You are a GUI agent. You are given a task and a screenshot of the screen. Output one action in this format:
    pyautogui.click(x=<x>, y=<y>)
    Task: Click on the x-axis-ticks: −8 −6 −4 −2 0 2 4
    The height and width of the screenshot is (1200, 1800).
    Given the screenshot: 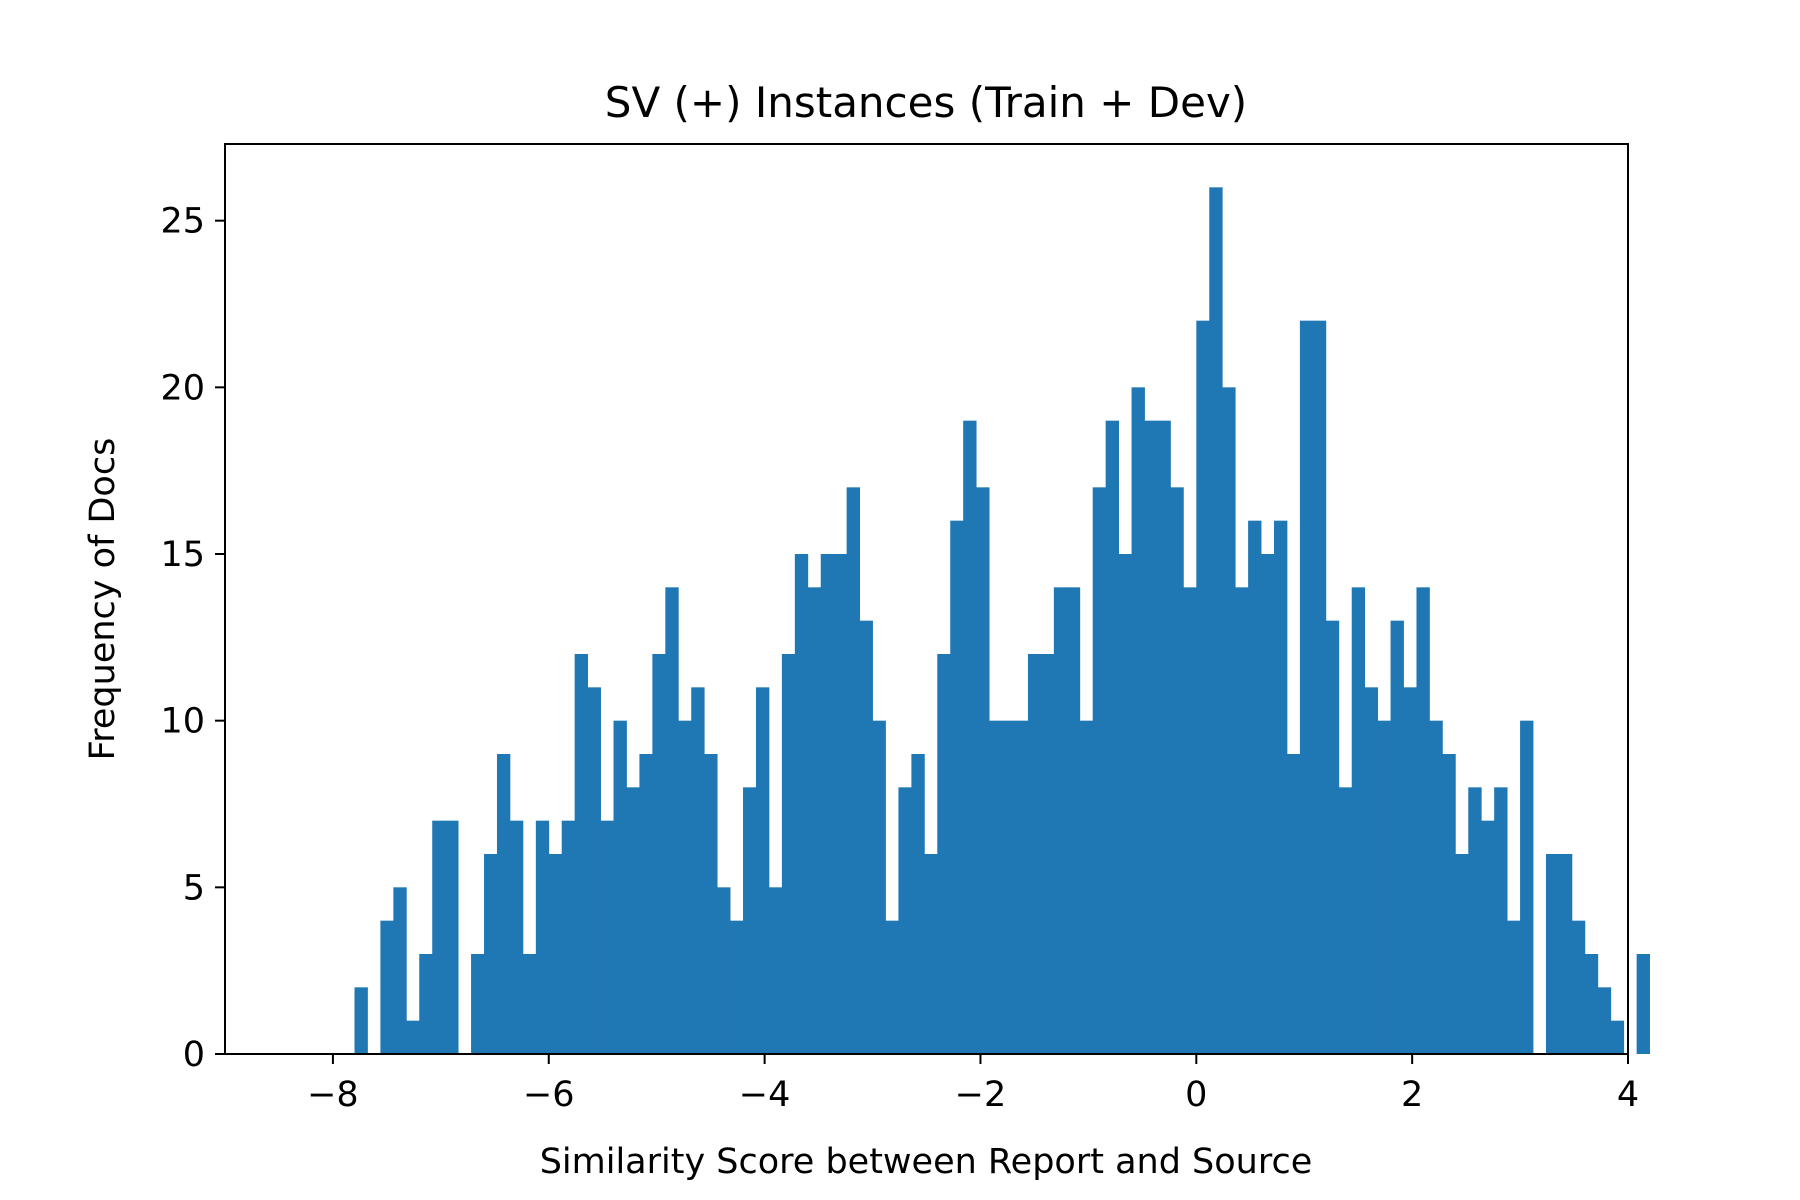 What is the action you would take?
    pyautogui.click(x=973, y=1084)
    